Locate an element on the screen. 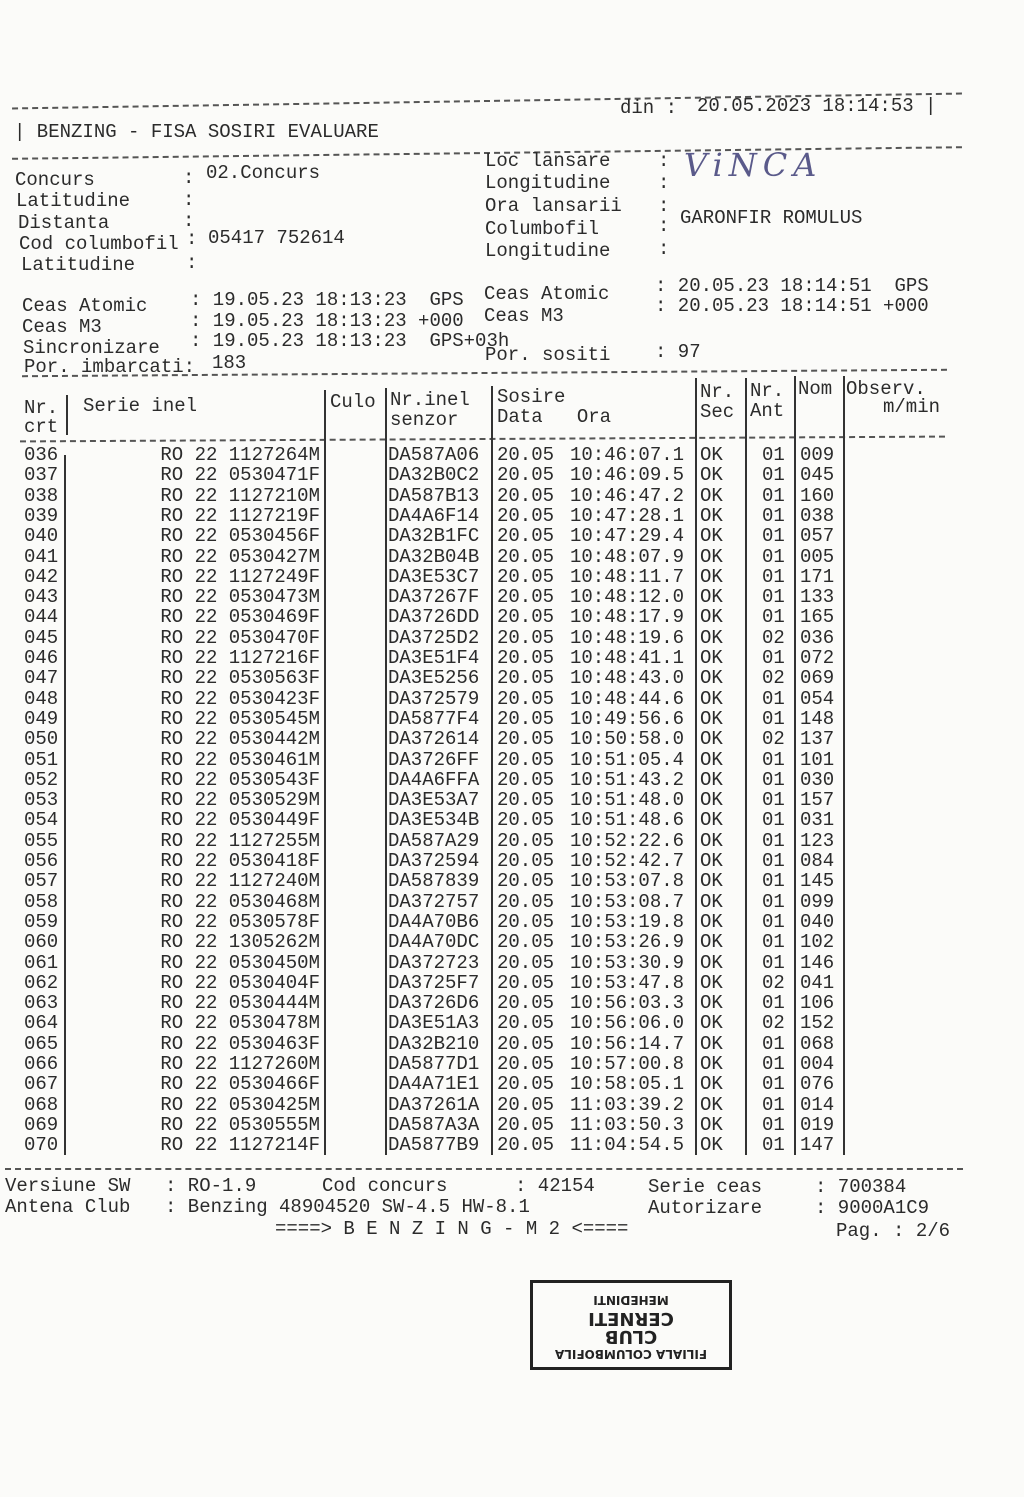  sensor-ring: DA372723 is located at coordinates (434, 962).